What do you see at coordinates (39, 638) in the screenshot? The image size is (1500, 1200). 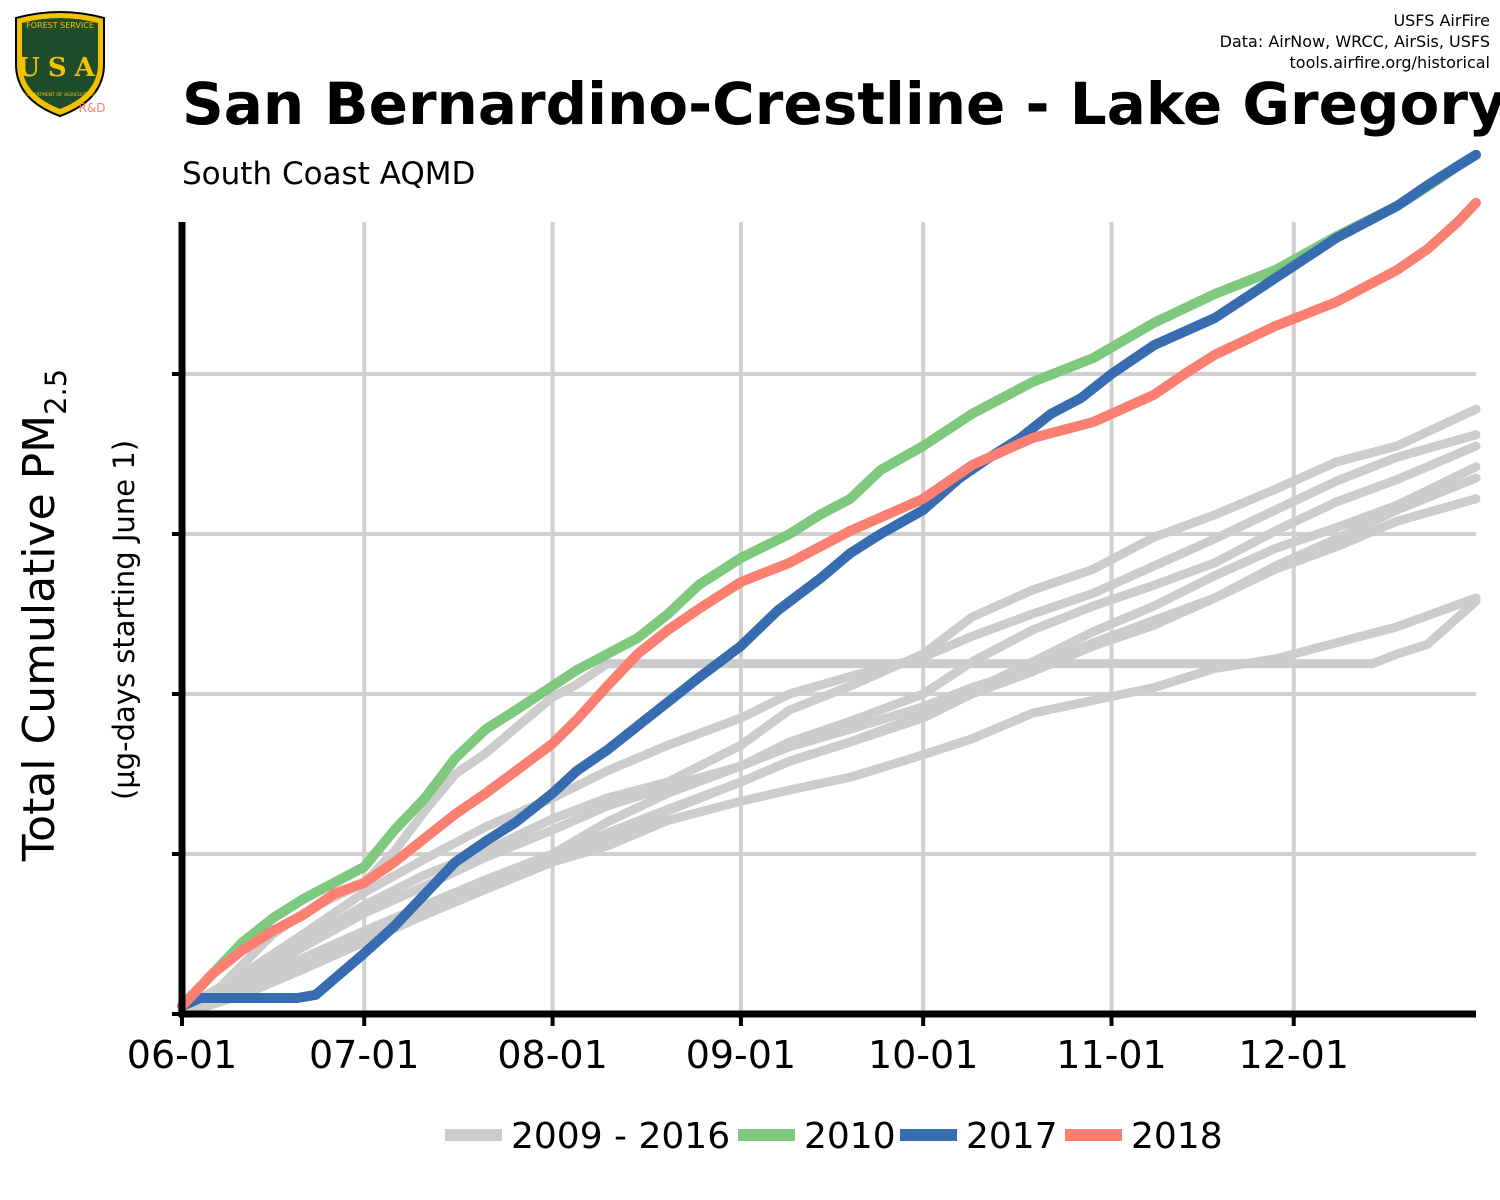 I see `y-axis-label-main: Total Cumulative PM` at bounding box center [39, 638].